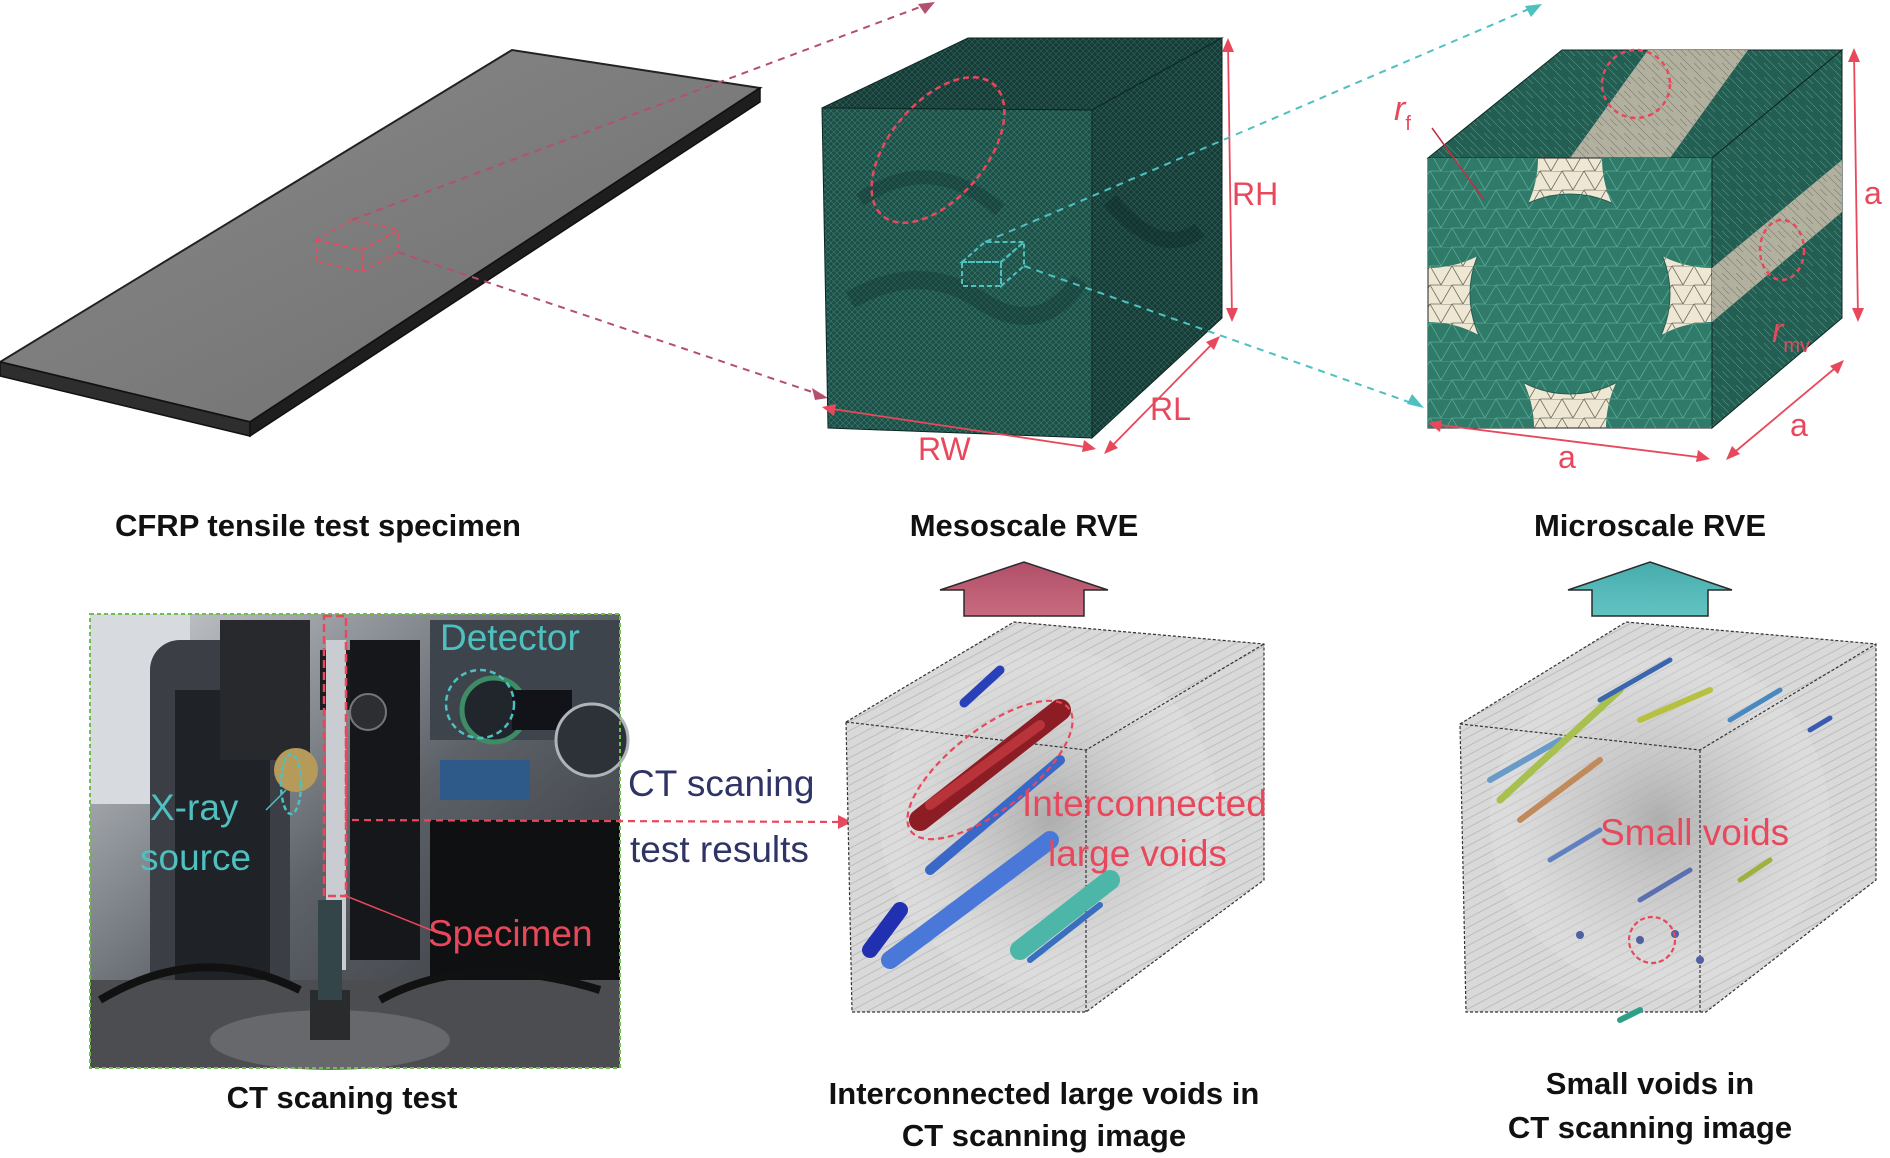  What do you see at coordinates (510, 933) in the screenshot?
I see `specimen-label: Specimen` at bounding box center [510, 933].